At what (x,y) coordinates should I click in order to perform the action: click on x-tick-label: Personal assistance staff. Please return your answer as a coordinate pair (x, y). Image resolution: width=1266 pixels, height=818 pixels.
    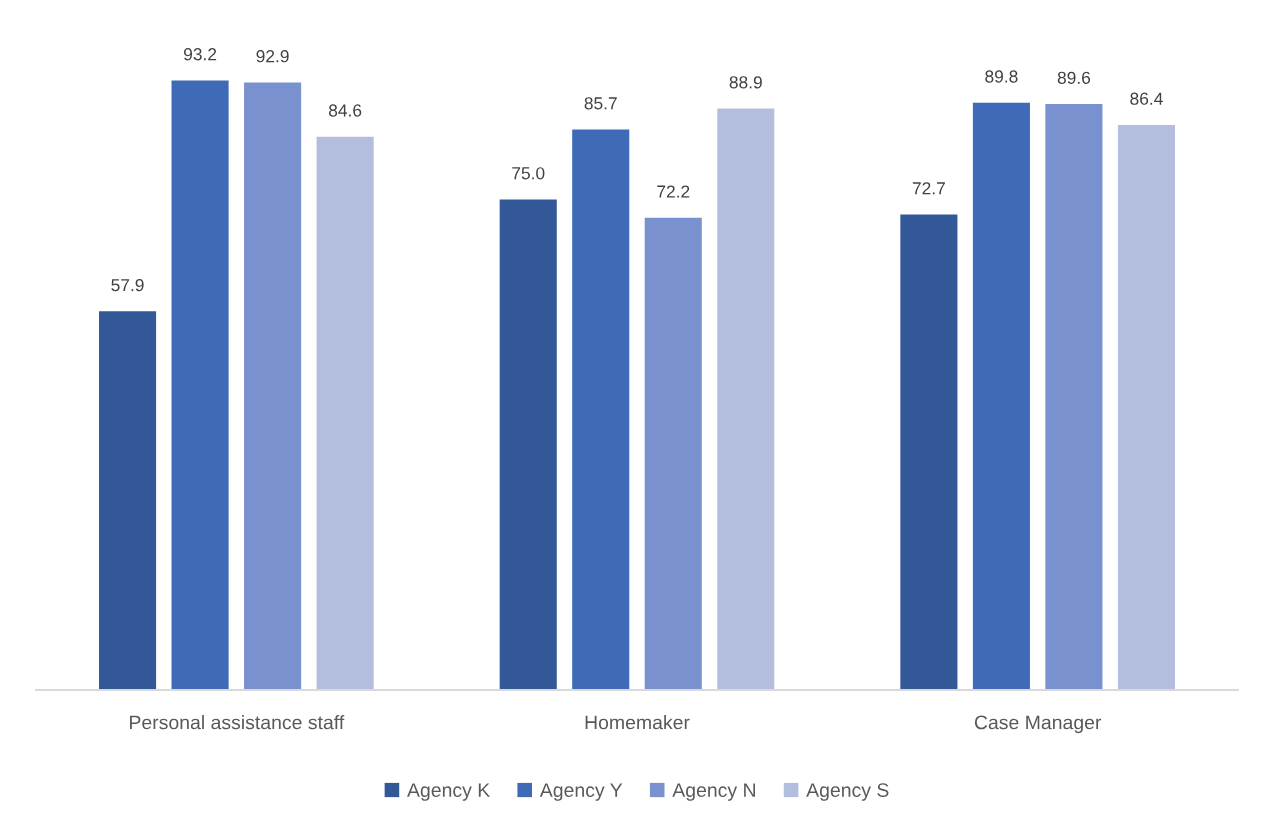
    Looking at the image, I should click on (237, 722).